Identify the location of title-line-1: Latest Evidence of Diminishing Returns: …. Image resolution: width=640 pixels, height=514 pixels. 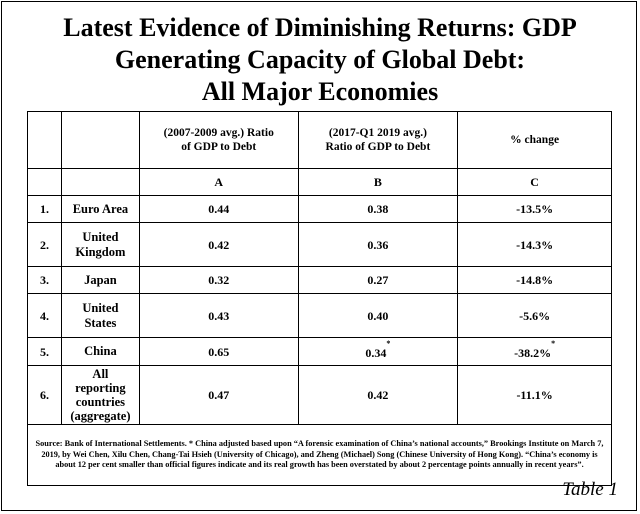
(320, 27).